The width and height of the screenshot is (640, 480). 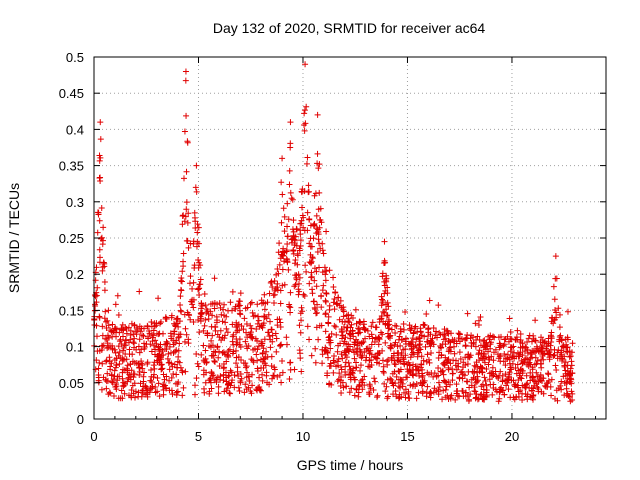 I want to click on x-tick-label: 20, so click(x=512, y=436).